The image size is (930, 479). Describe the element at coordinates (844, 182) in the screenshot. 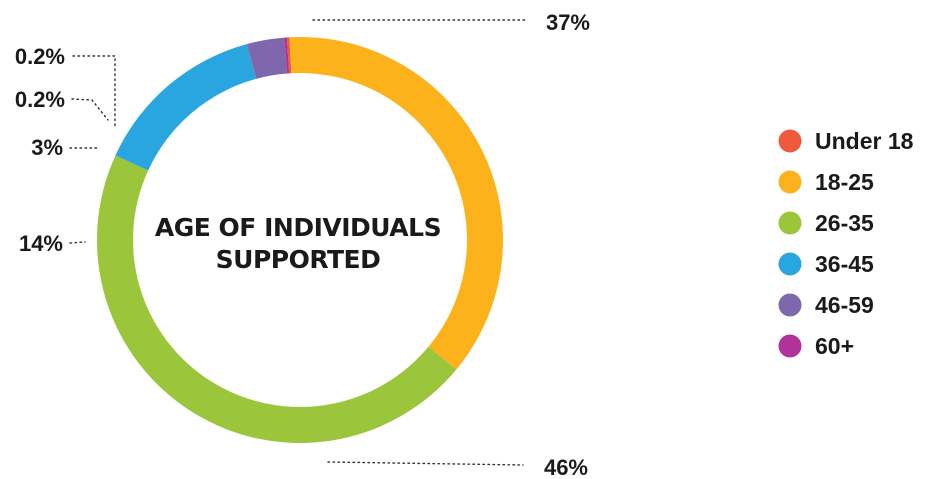

I see `legend-label-18-25: 18-25` at that location.